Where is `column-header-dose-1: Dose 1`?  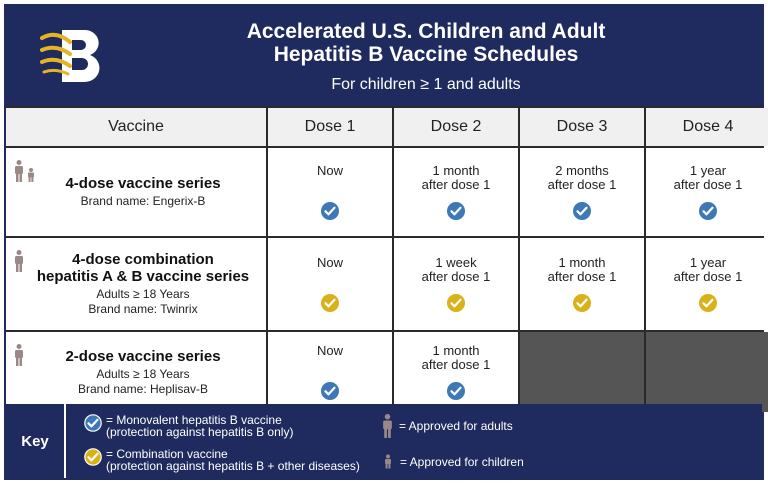 column-header-dose-1: Dose 1 is located at coordinates (330, 127).